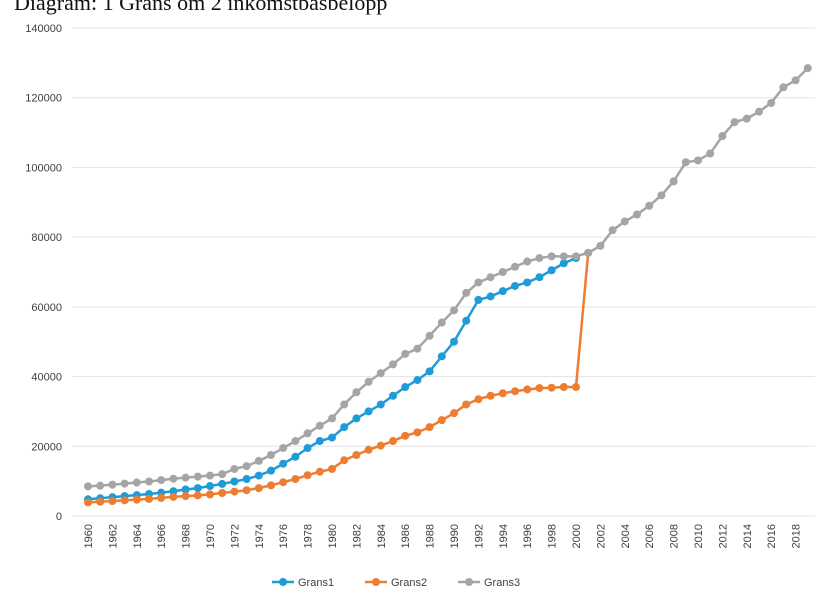  I want to click on x-tick-label: 1970, so click(211, 536).